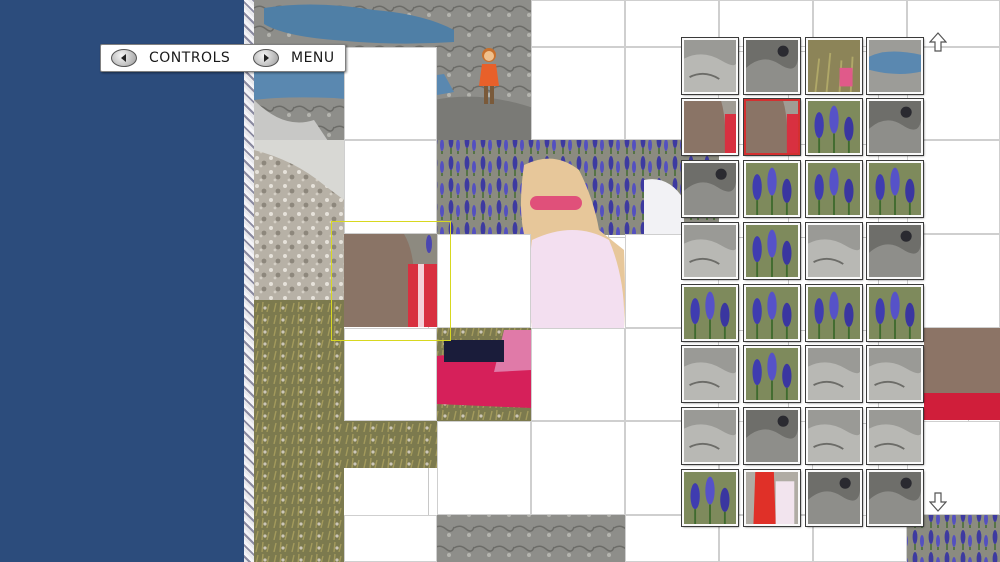  What do you see at coordinates (249, 281) in the screenshot?
I see `rope-divider` at bounding box center [249, 281].